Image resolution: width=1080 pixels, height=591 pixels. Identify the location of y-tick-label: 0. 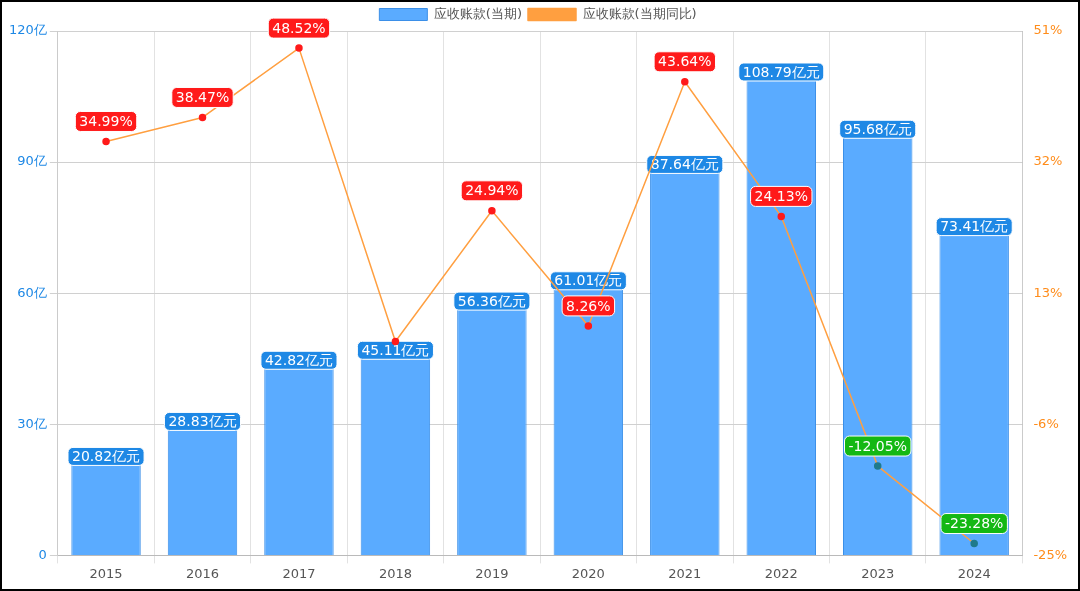
(42, 554).